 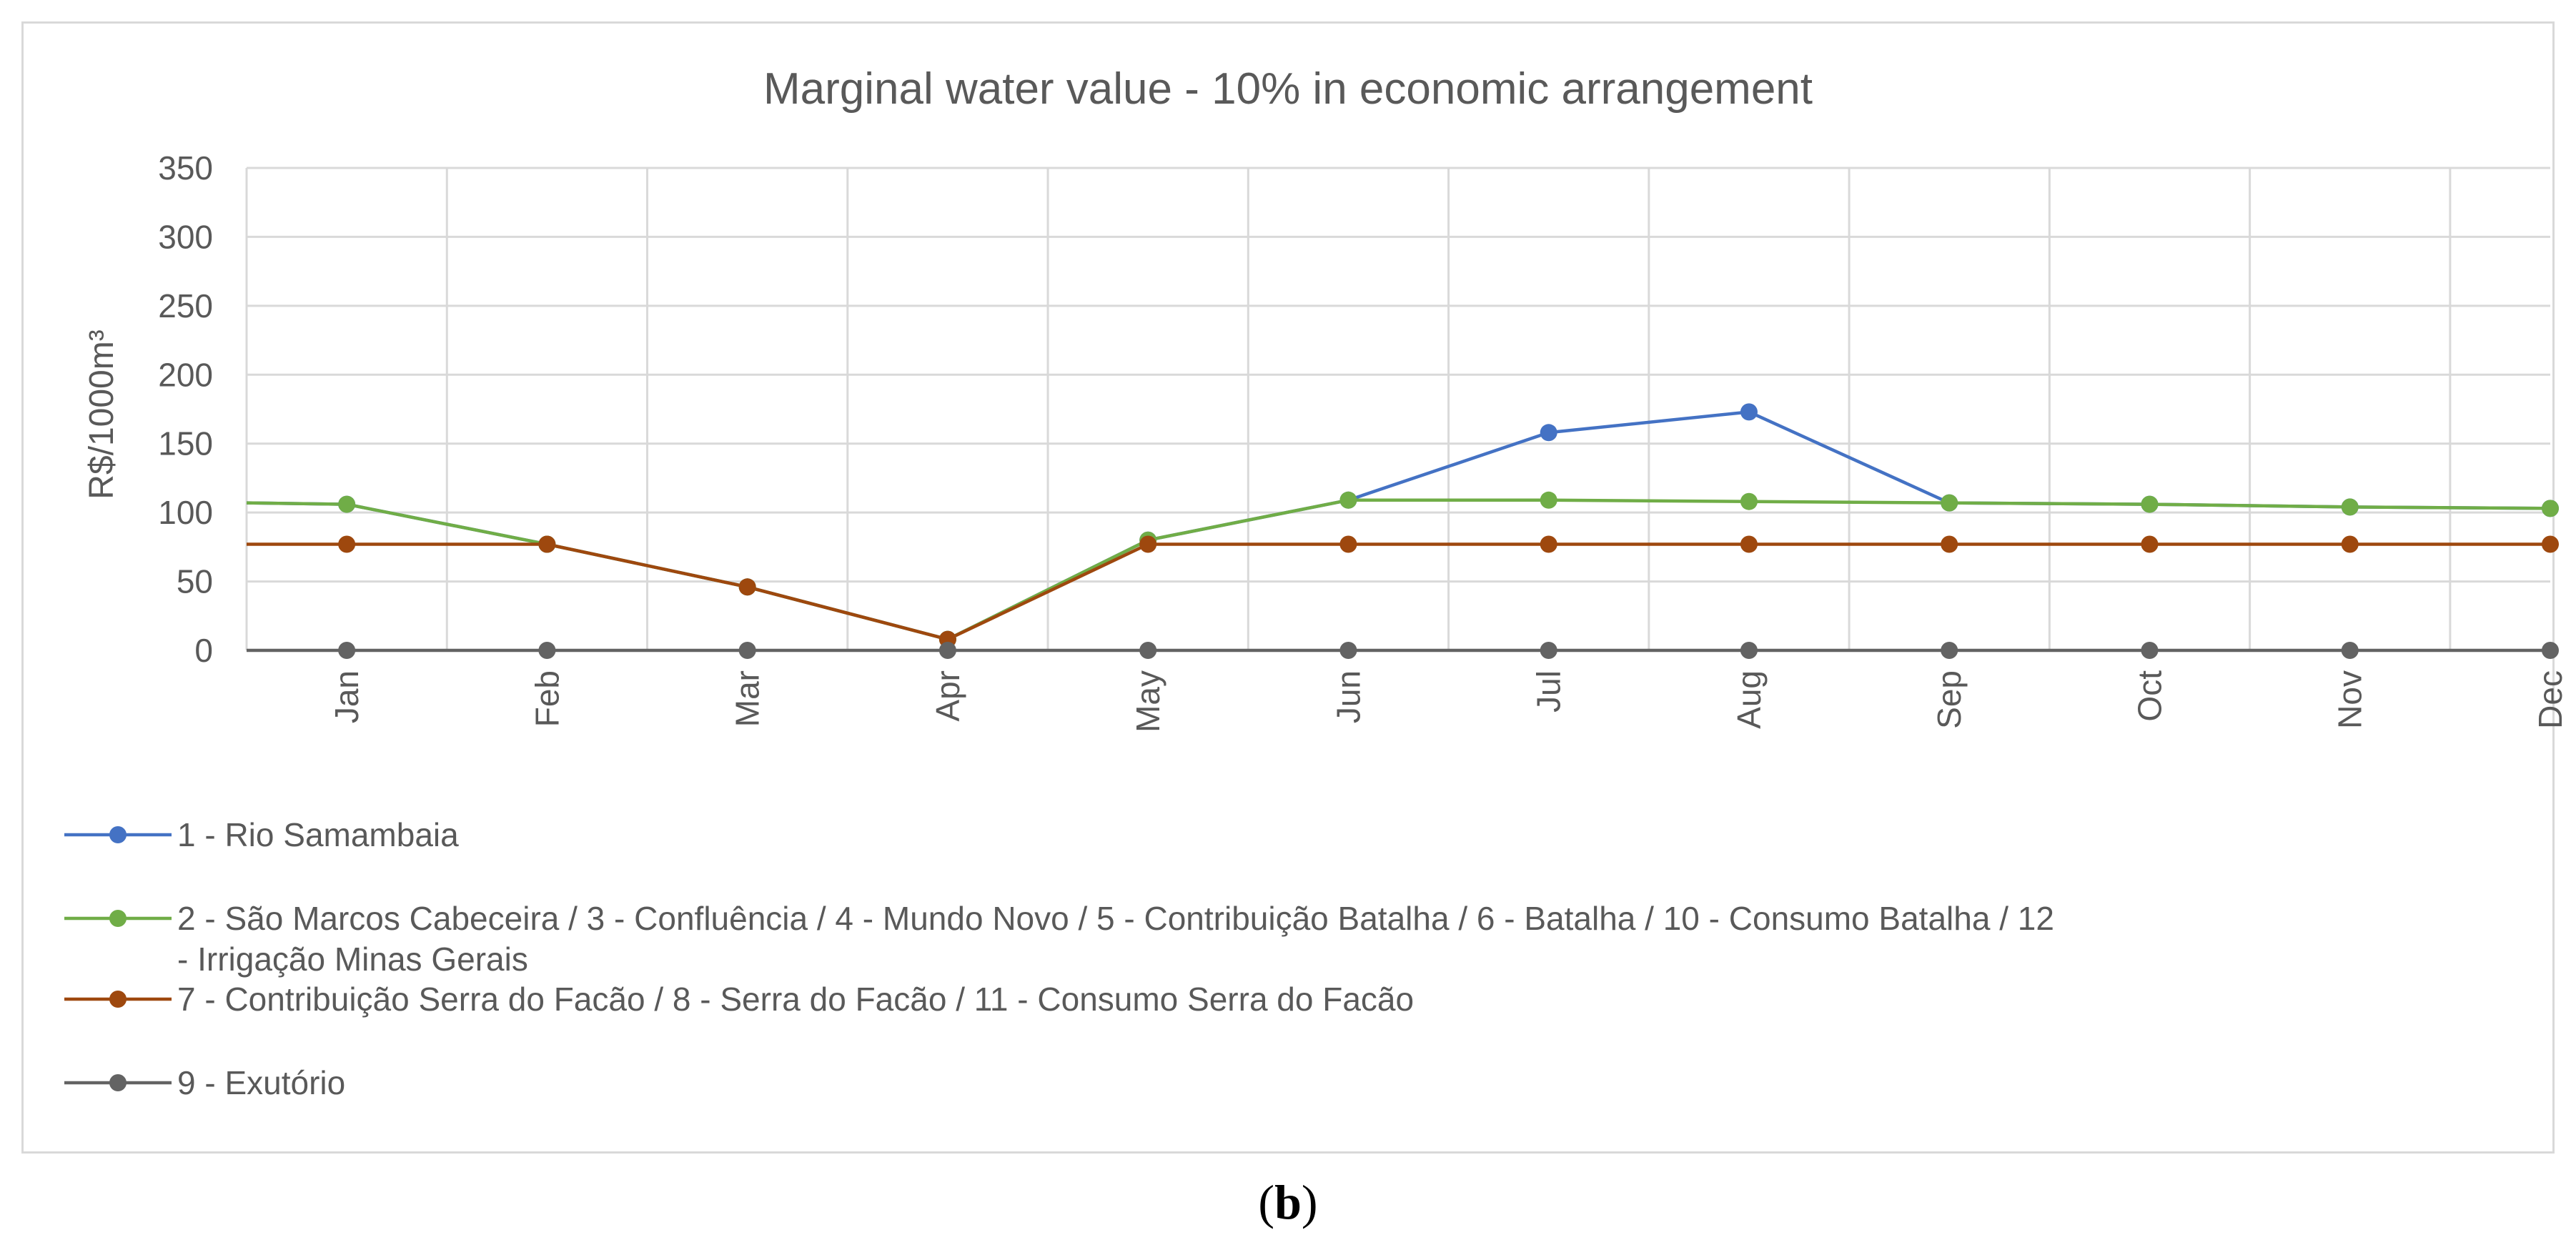 What do you see at coordinates (1548, 691) in the screenshot?
I see `x-tick-label-jul: Jul` at bounding box center [1548, 691].